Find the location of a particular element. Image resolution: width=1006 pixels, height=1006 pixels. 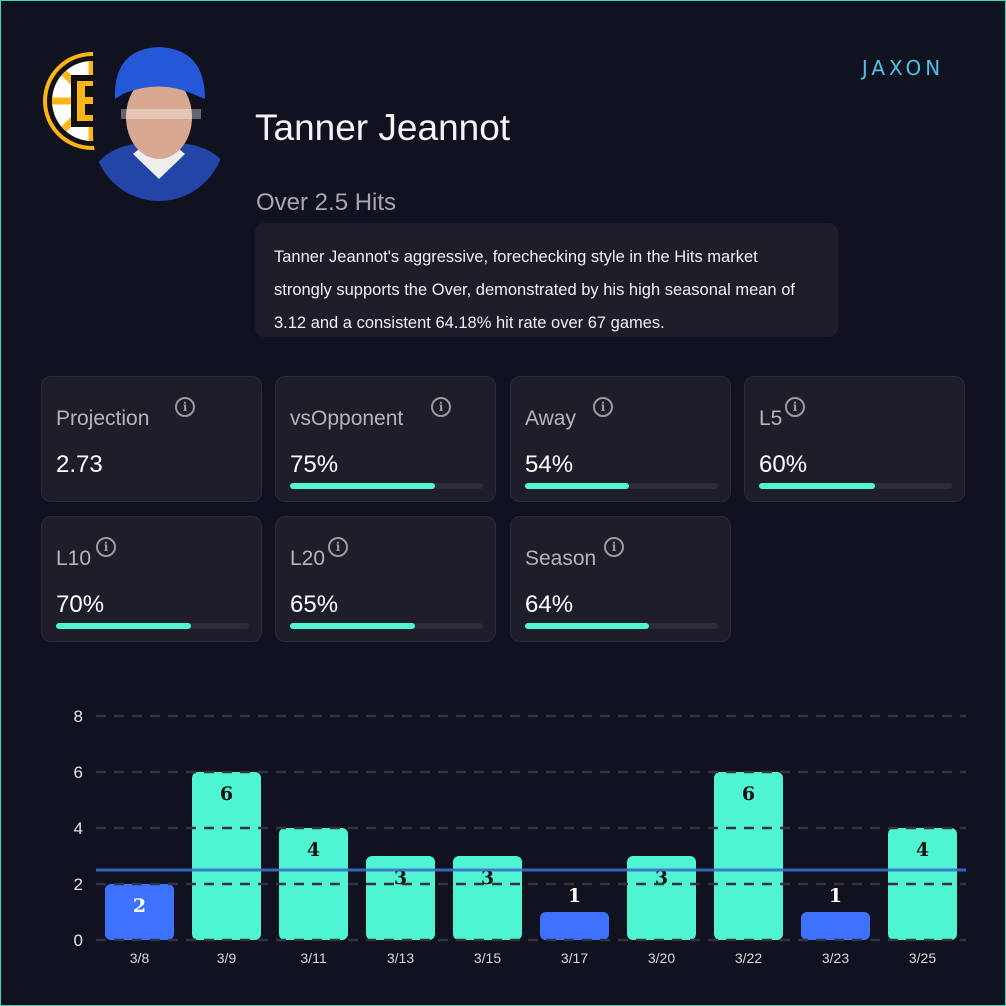

x-tick-label: 3/25 is located at coordinates (922, 958).